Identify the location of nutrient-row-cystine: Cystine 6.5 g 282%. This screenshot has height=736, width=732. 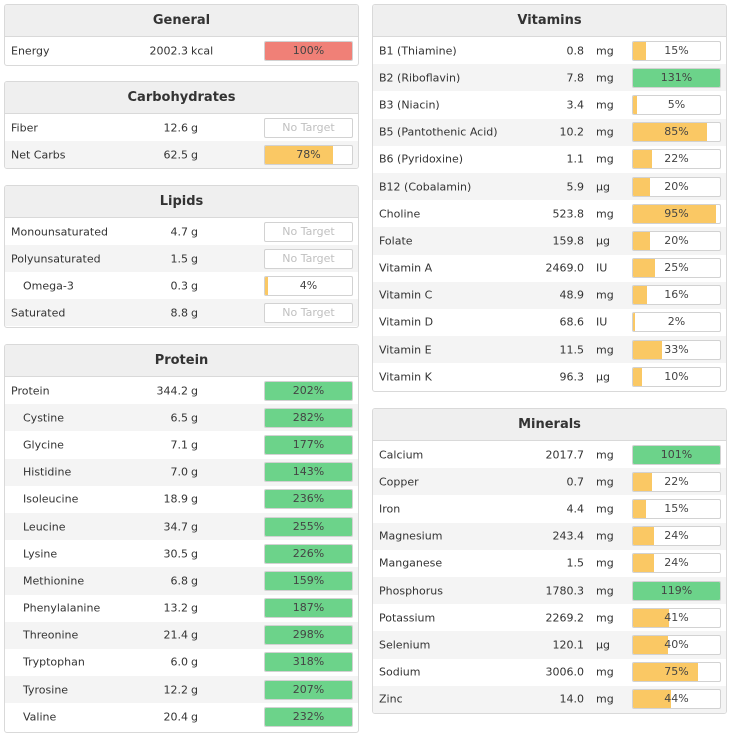
(181, 418).